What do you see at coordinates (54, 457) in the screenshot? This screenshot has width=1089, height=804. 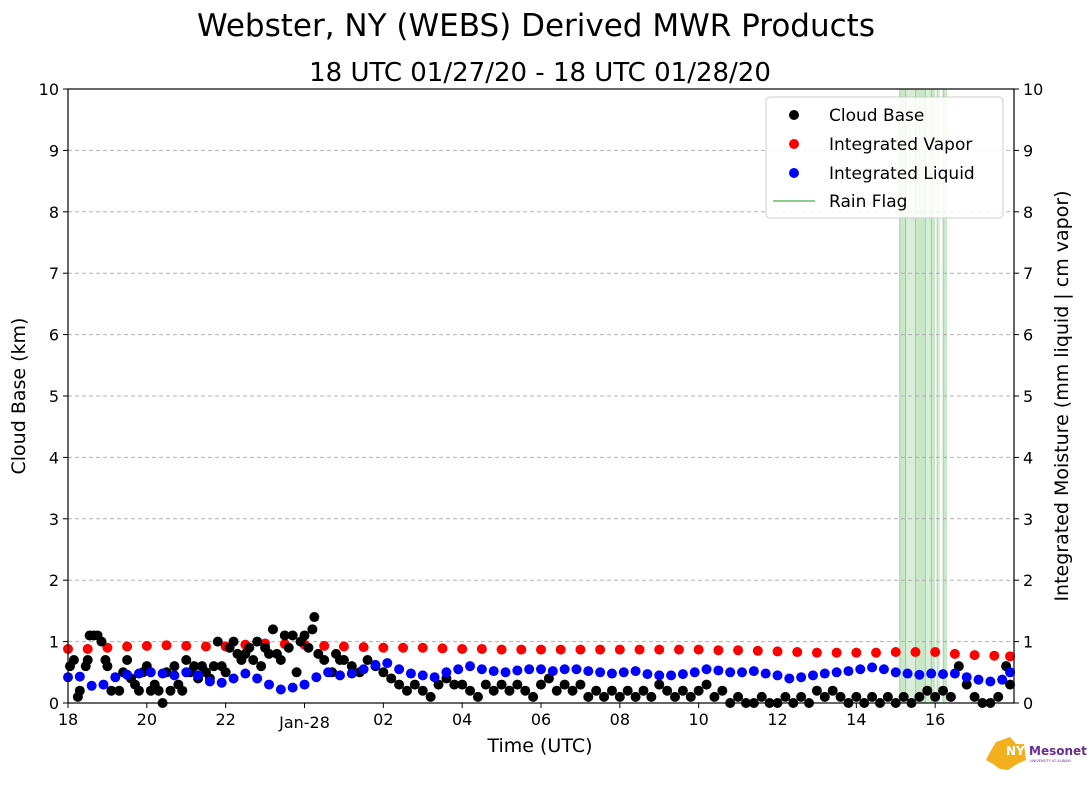 I see `y-tick-label-left: 4` at bounding box center [54, 457].